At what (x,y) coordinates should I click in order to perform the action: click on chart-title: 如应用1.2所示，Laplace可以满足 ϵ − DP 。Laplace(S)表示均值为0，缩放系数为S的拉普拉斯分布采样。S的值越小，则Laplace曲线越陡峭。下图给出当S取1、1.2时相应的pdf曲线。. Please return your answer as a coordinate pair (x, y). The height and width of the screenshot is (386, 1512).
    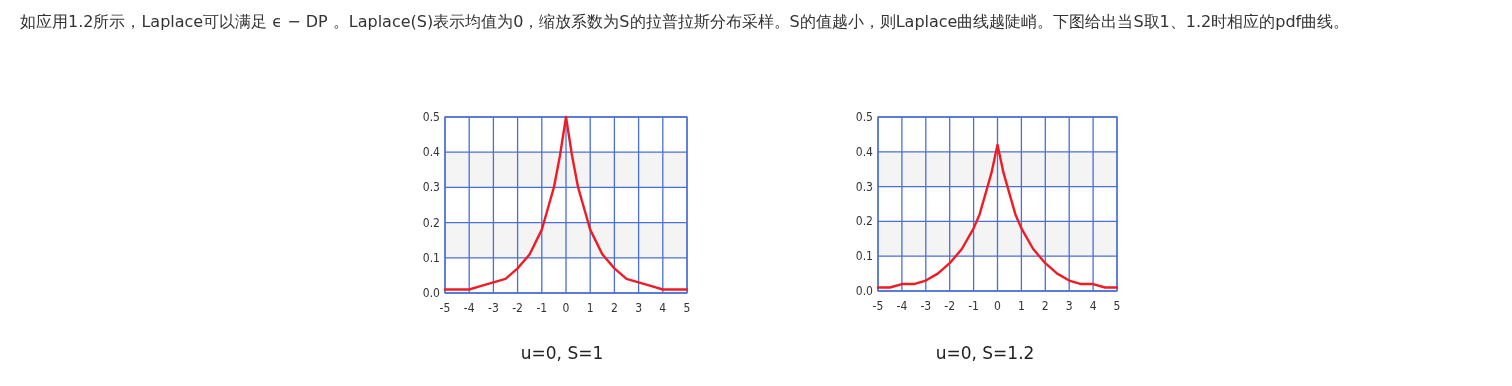
    Looking at the image, I should click on (685, 22).